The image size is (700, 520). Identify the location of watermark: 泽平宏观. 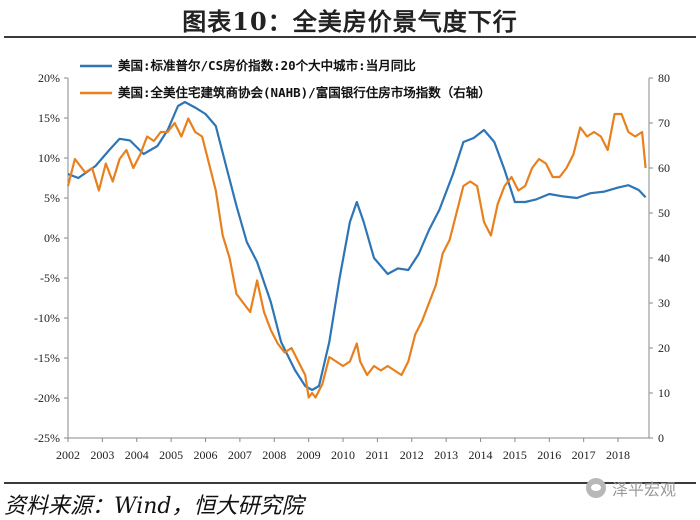
(630, 488).